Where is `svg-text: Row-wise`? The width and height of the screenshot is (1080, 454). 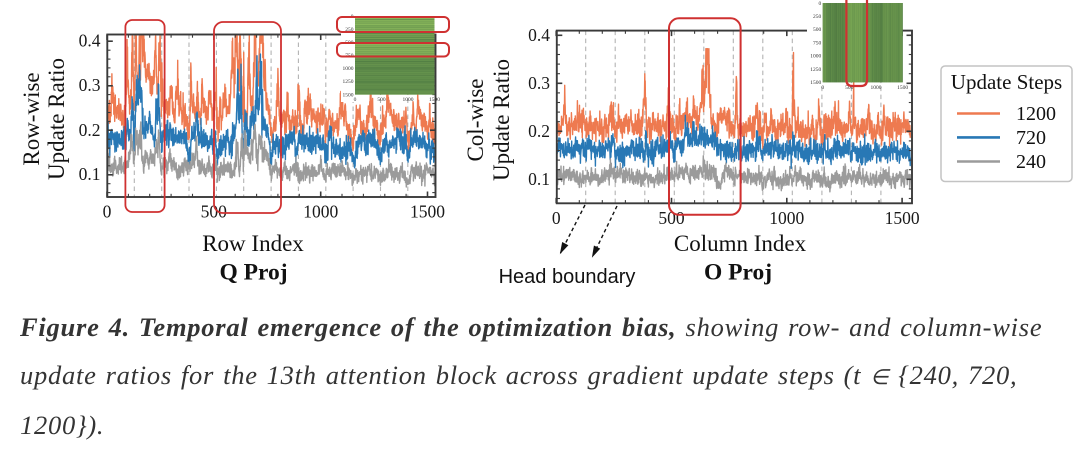 svg-text: Row-wise is located at coordinates (31, 118).